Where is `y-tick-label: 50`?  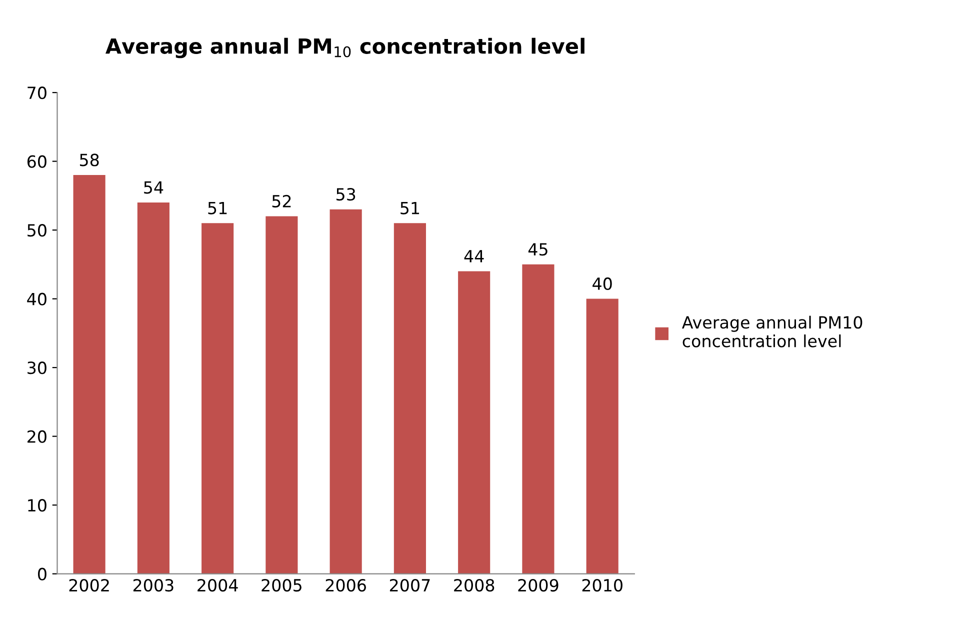
y-tick-label: 50 is located at coordinates (37, 230).